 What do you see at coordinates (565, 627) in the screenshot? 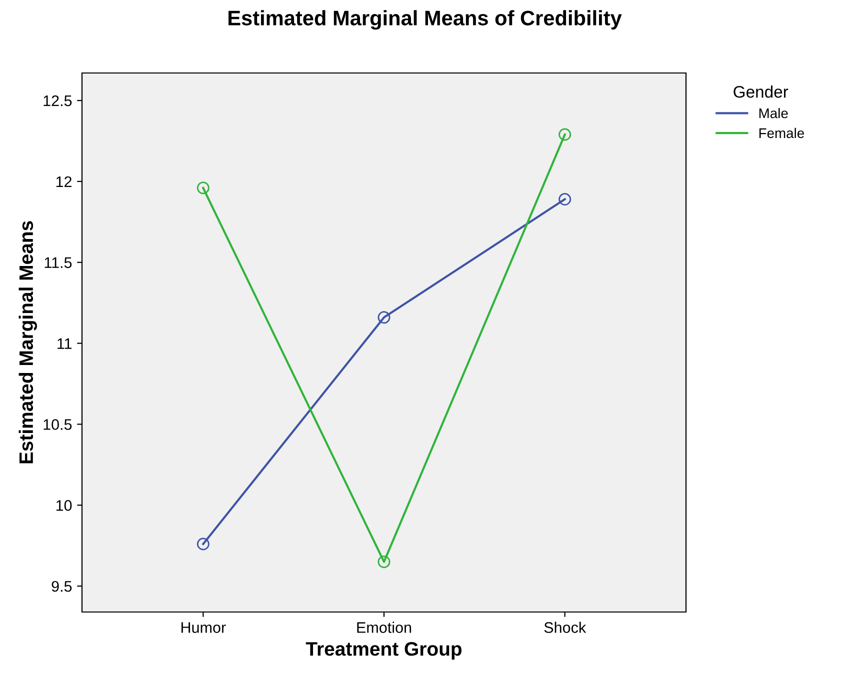
I see `x-tick-label: Shock` at bounding box center [565, 627].